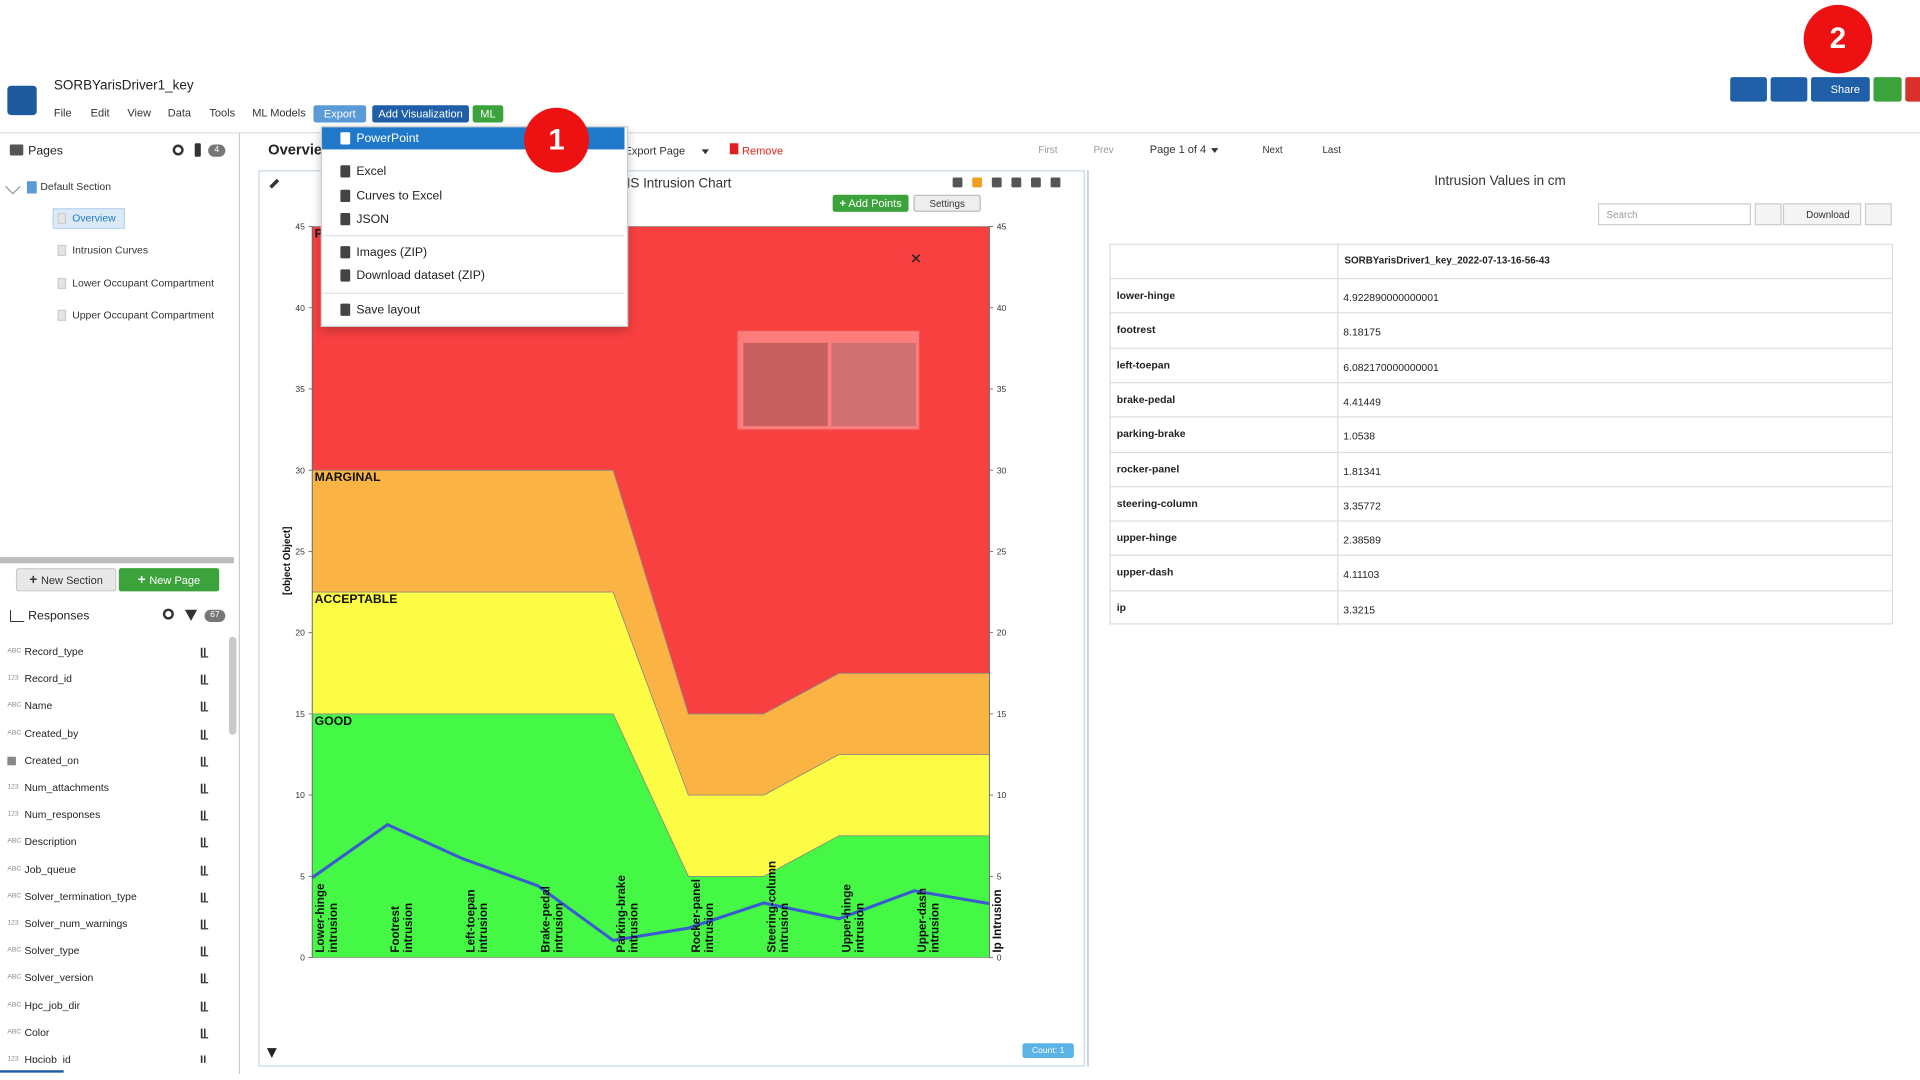 This screenshot has height=1080, width=1920. I want to click on y2-tick-label: 35, so click(1002, 389).